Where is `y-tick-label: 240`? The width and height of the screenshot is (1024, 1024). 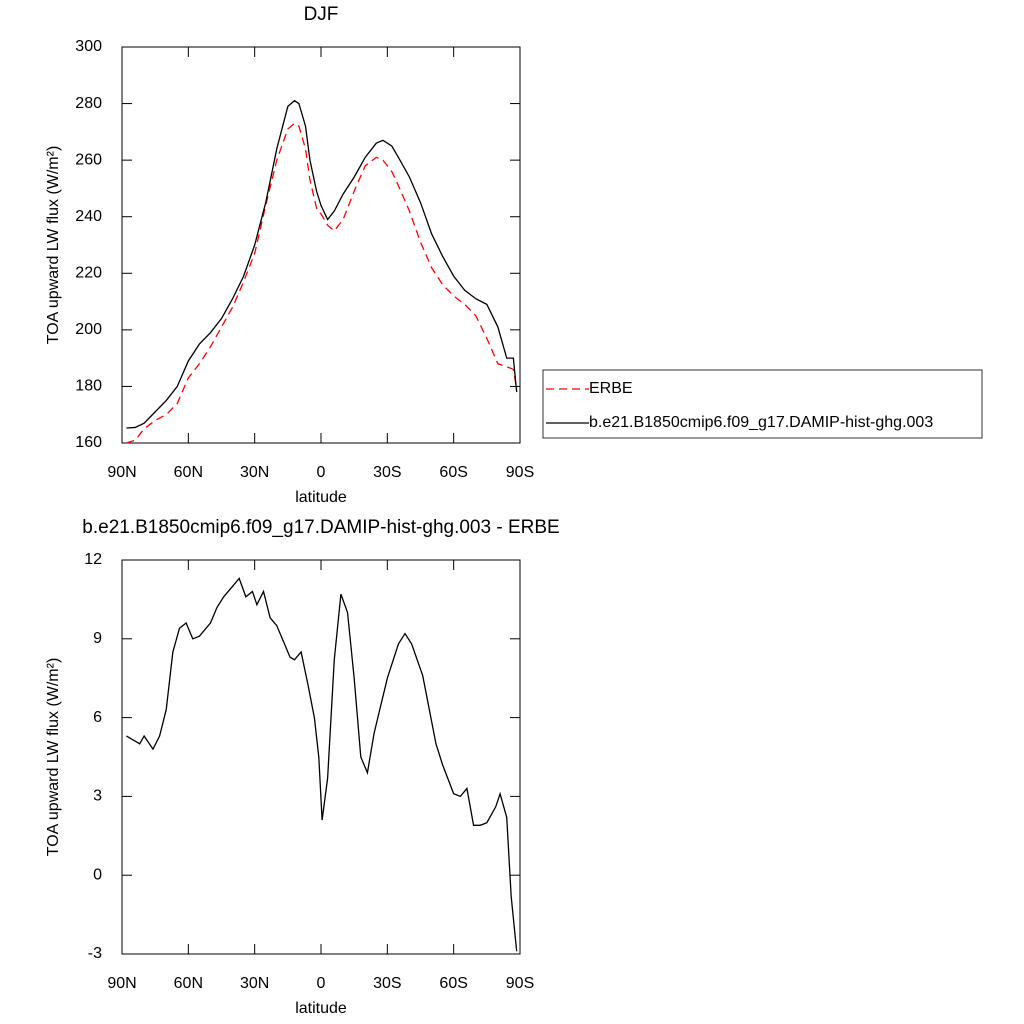 y-tick-label: 240 is located at coordinates (88, 216).